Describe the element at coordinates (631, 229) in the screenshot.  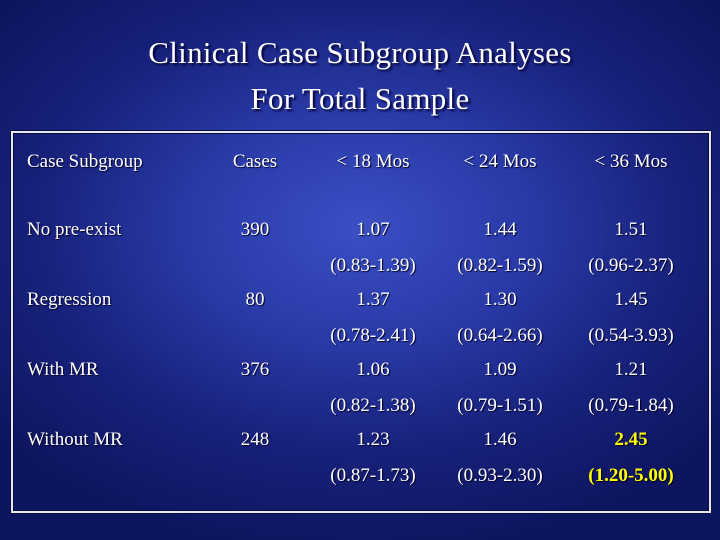
I see `row-36-value: 1.51` at that location.